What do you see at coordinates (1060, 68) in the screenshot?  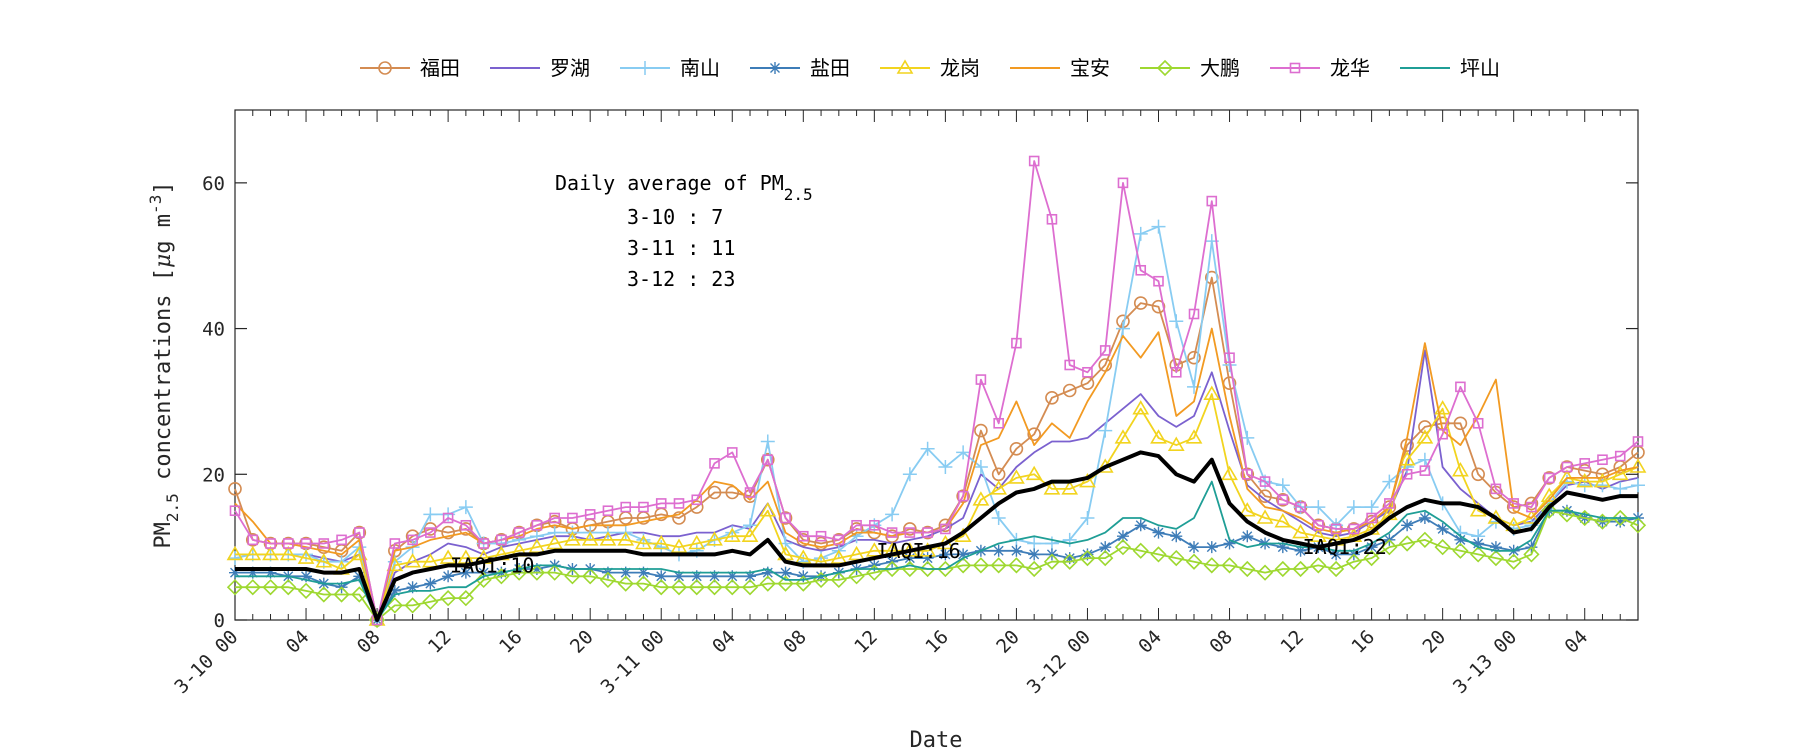 I see `legend-item: 宝安` at bounding box center [1060, 68].